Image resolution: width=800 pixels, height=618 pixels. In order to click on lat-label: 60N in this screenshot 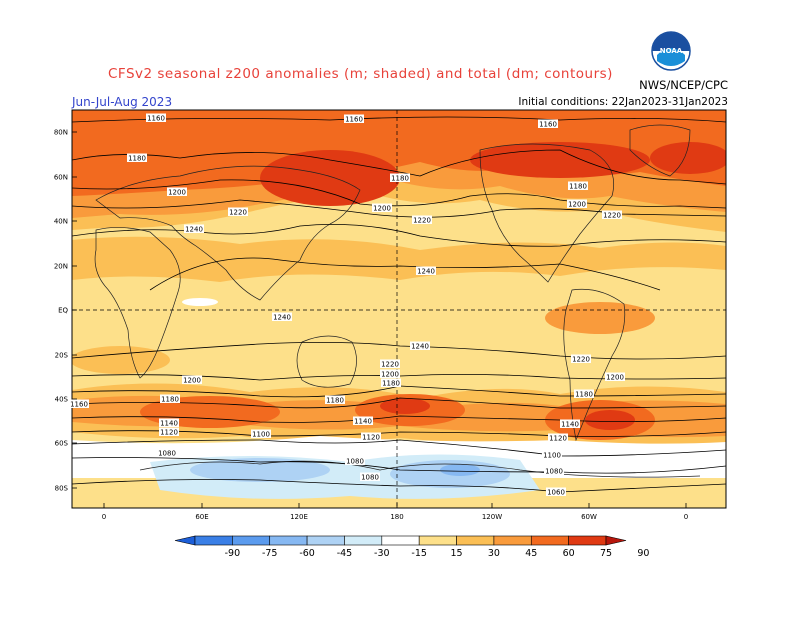, I will do `click(61, 178)`.